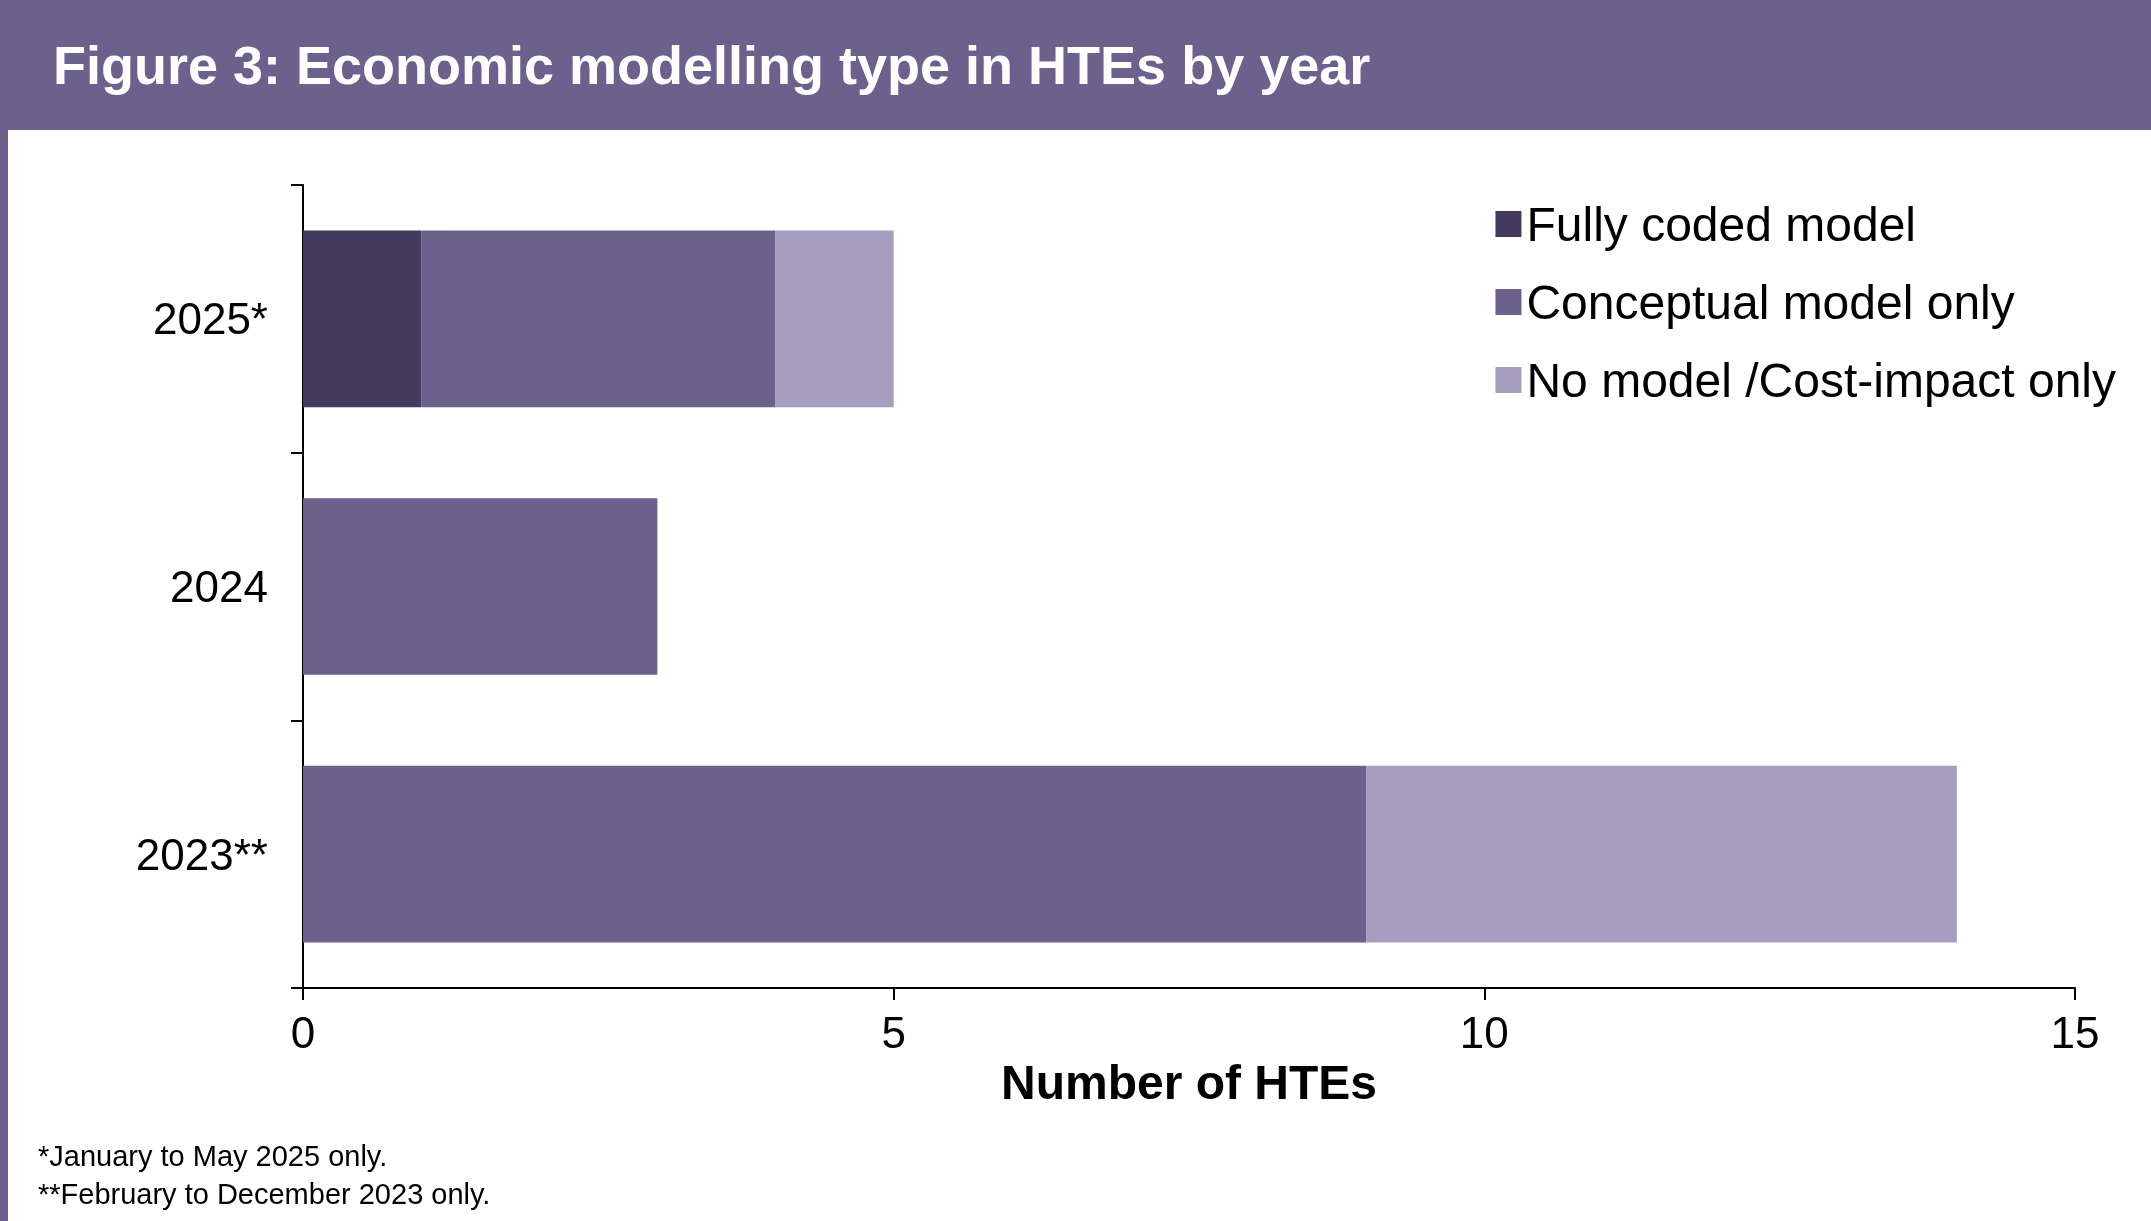  What do you see at coordinates (219, 586) in the screenshot?
I see `y-tick-label: 2024` at bounding box center [219, 586].